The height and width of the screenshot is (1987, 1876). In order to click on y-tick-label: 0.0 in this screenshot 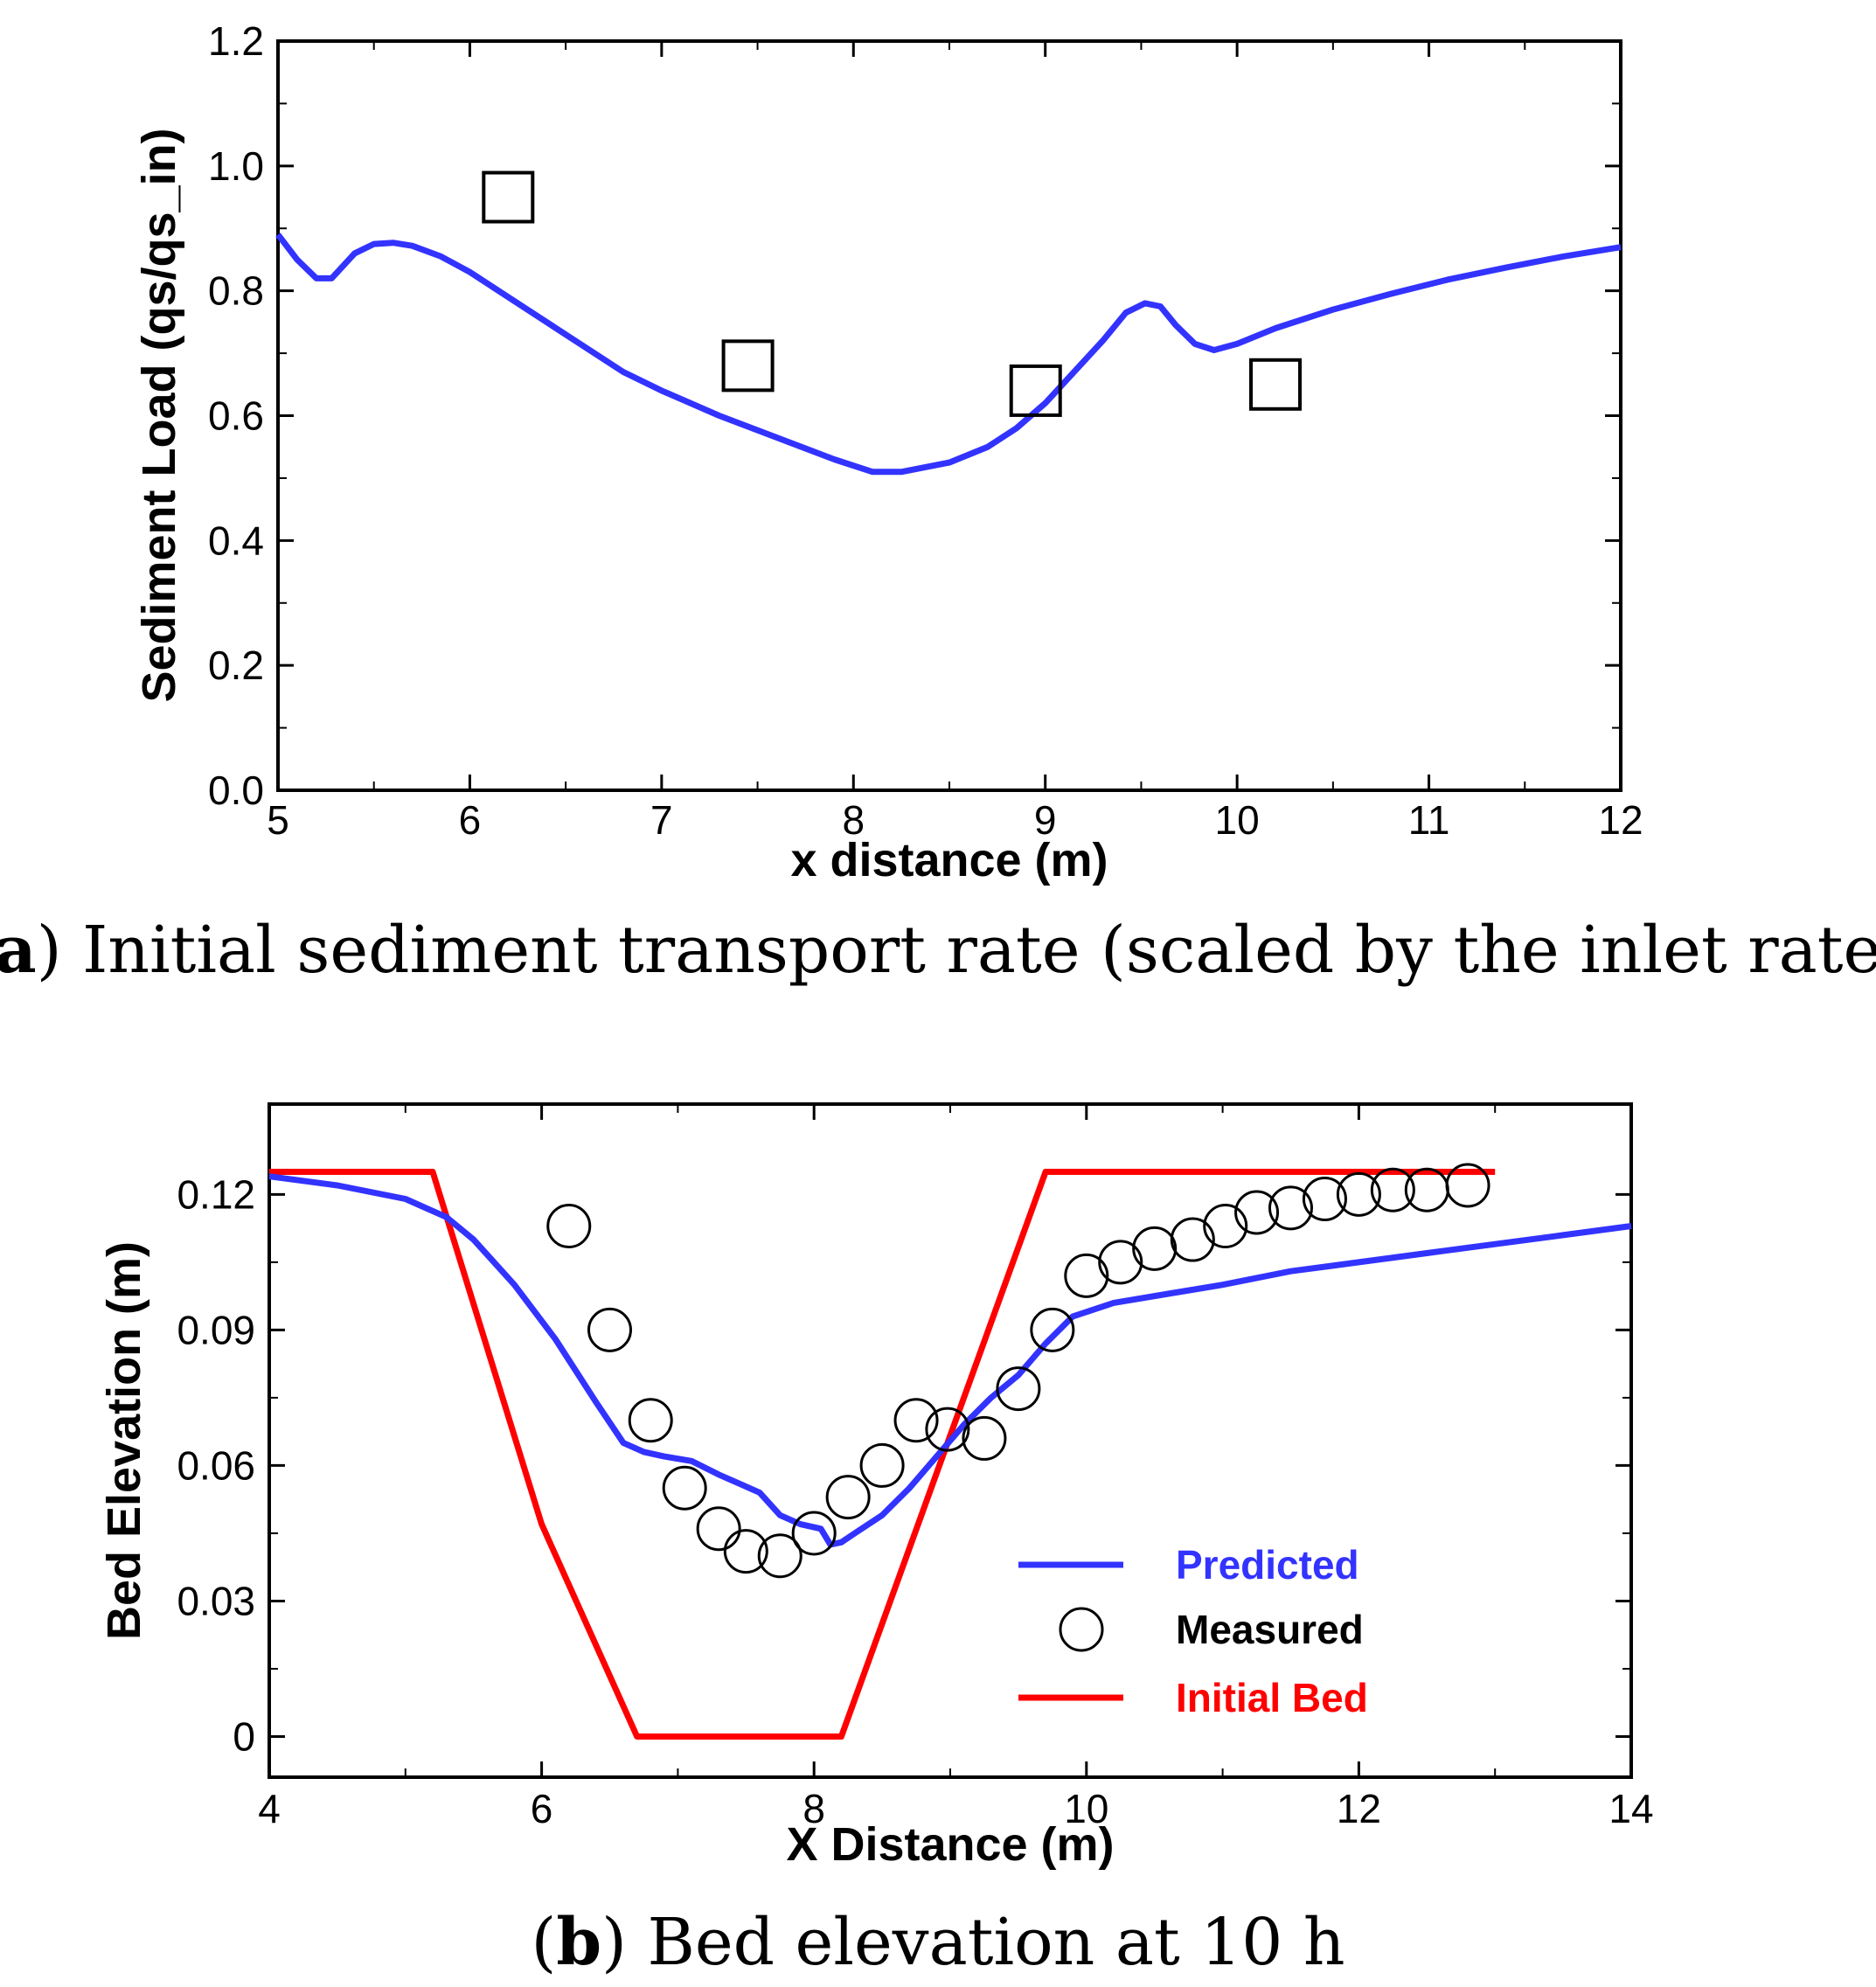, I will do `click(236, 790)`.